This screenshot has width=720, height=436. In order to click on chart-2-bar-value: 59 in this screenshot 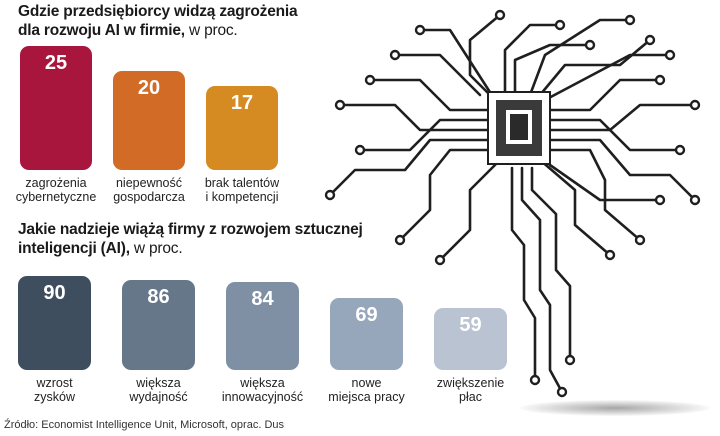, I will do `click(470, 325)`.